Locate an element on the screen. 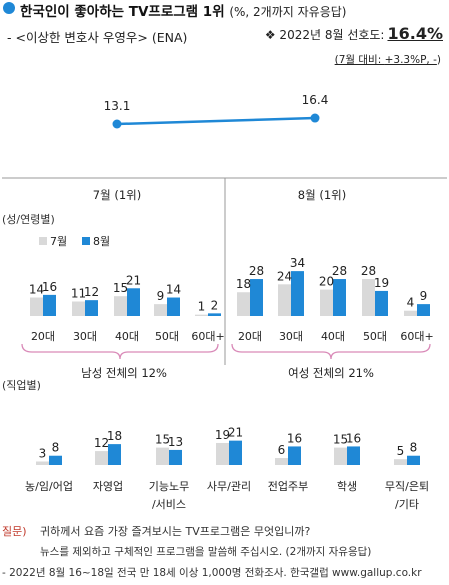  bar-jul-value-label: 9 is located at coordinates (161, 296).